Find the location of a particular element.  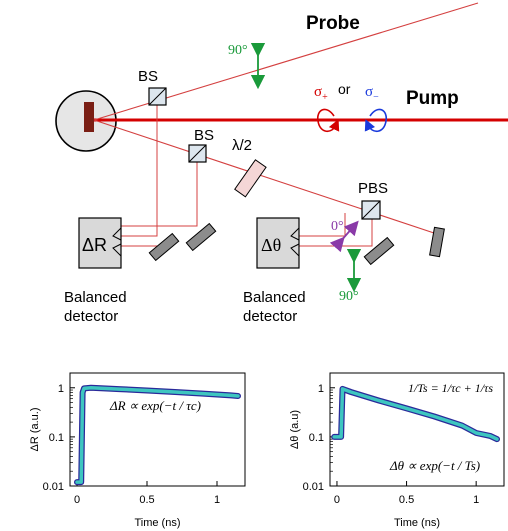

pbs-label: PBS is located at coordinates (373, 188).